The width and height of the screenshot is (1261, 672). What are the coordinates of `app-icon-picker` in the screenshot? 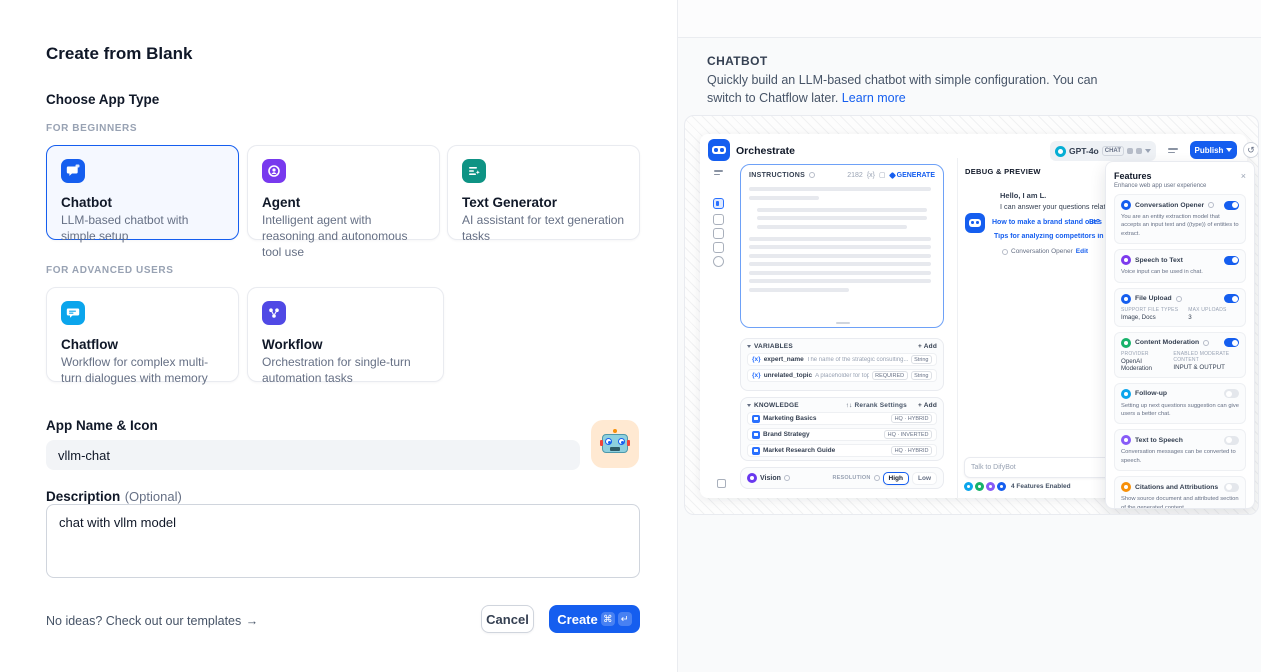 It's located at (615, 444).